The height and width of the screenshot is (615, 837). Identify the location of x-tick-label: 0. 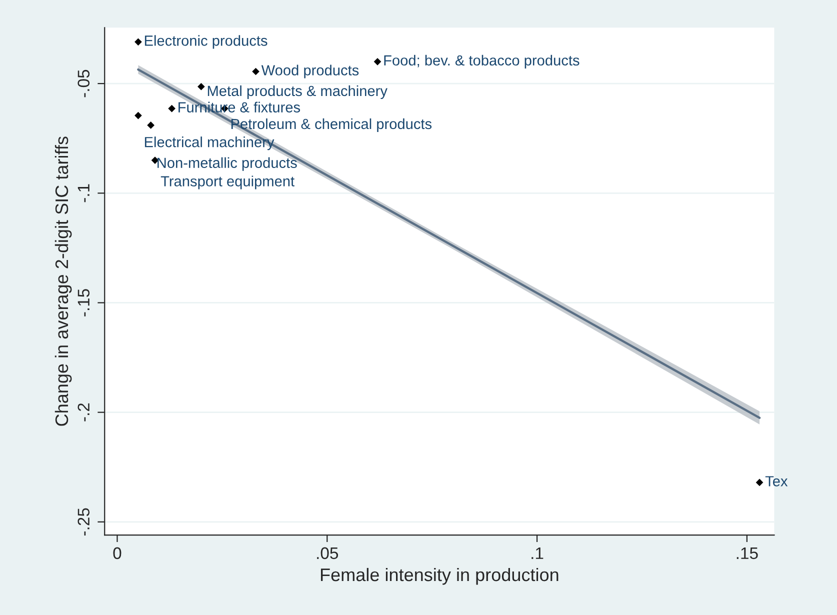
(117, 553).